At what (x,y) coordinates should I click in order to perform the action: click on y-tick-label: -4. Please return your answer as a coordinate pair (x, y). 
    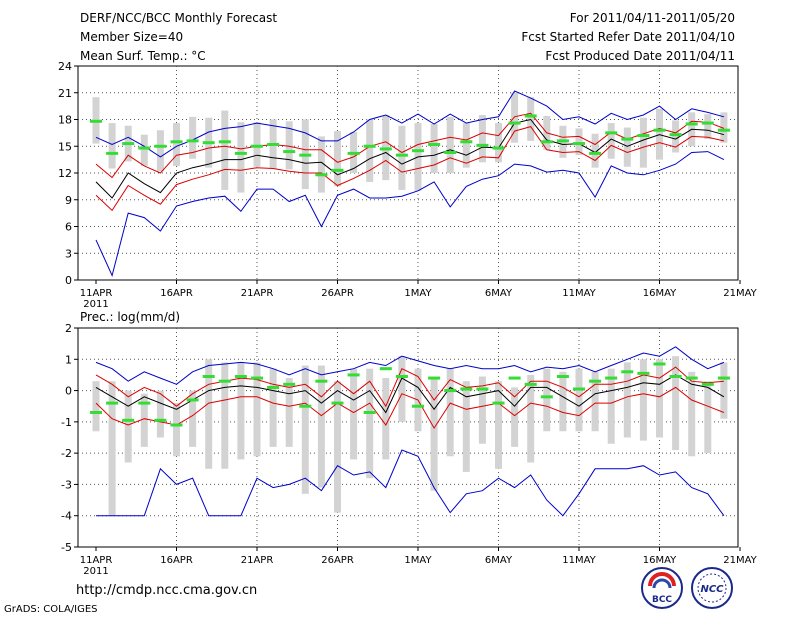
    Looking at the image, I should click on (66, 516).